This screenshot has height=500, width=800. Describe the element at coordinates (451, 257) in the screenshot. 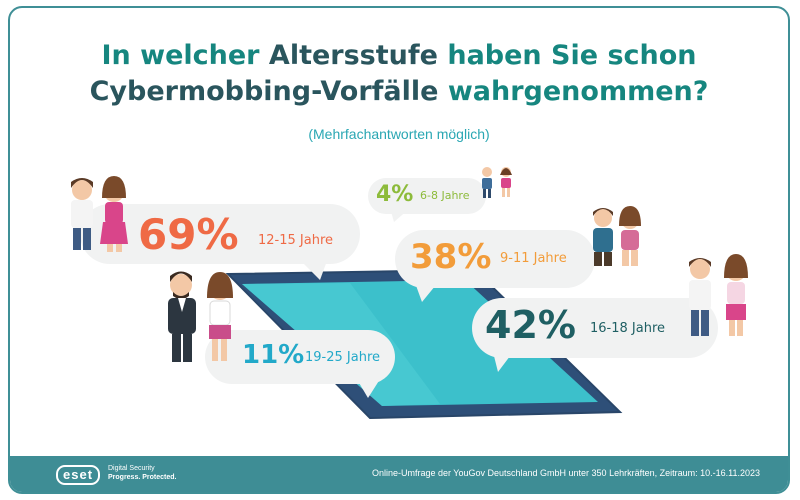

I see `value-label-9-11: 38%` at that location.